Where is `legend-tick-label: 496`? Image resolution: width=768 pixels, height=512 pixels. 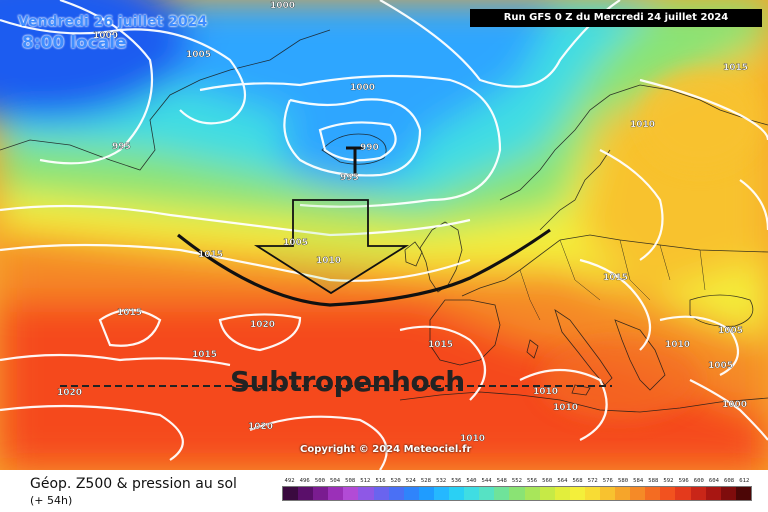 legend-tick-label: 496 is located at coordinates (304, 481).